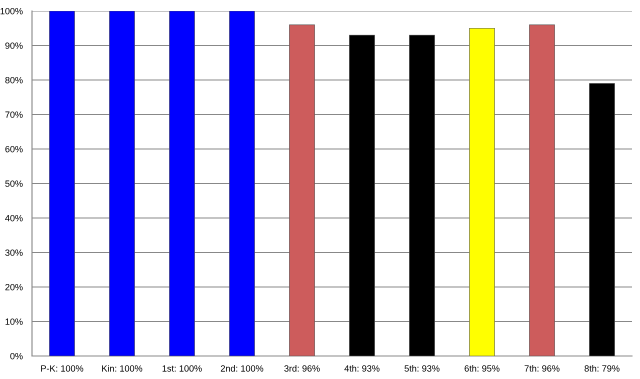 The width and height of the screenshot is (640, 379). I want to click on x-tick-label: 1st: 100%, so click(182, 368).